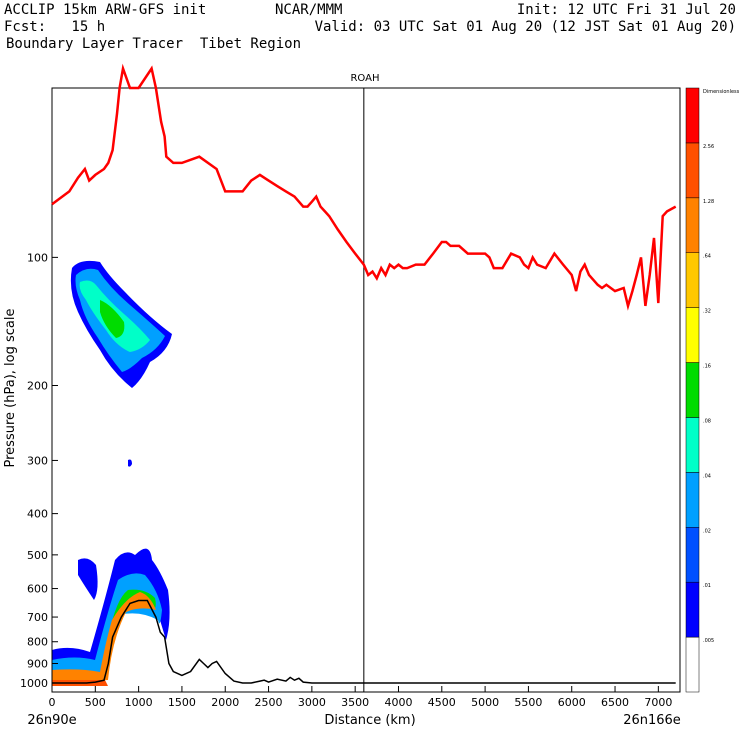 This screenshot has width=740, height=740. Describe the element at coordinates (139, 702) in the screenshot. I see `x-tick-label: 1000` at that location.